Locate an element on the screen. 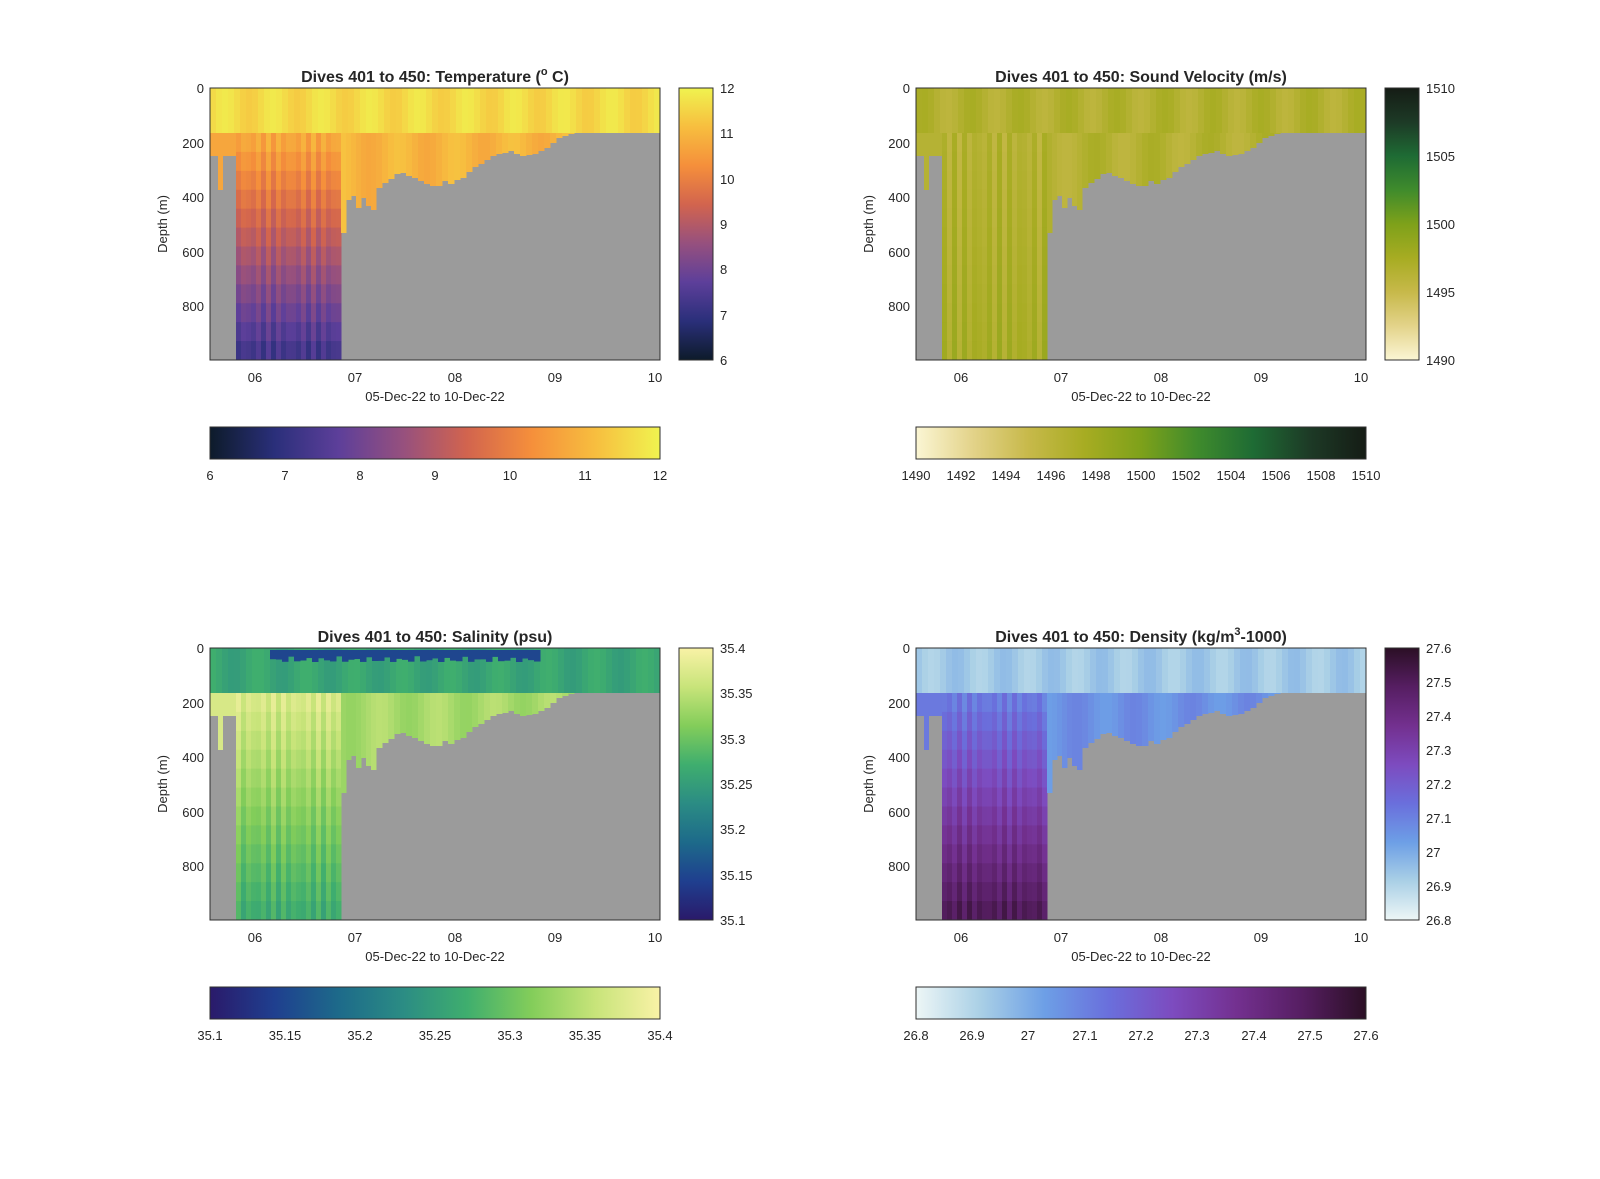  x-tick-label: 10 is located at coordinates (1361, 377).